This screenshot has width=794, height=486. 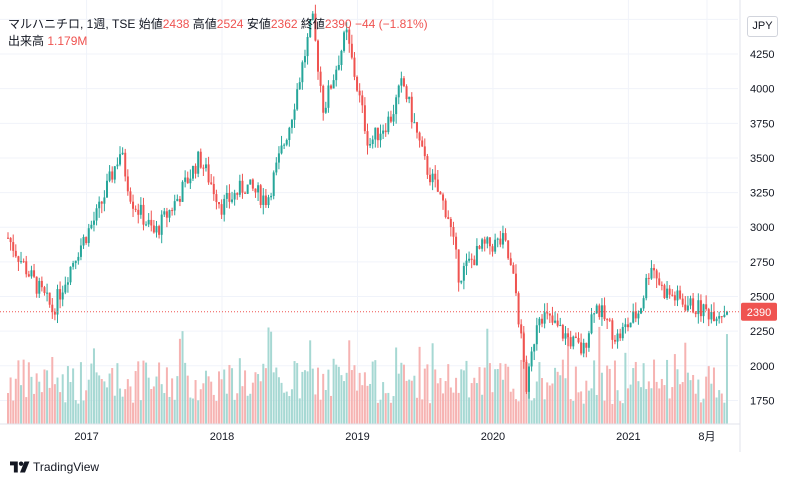 I want to click on currency-button: JPY, so click(x=762, y=26).